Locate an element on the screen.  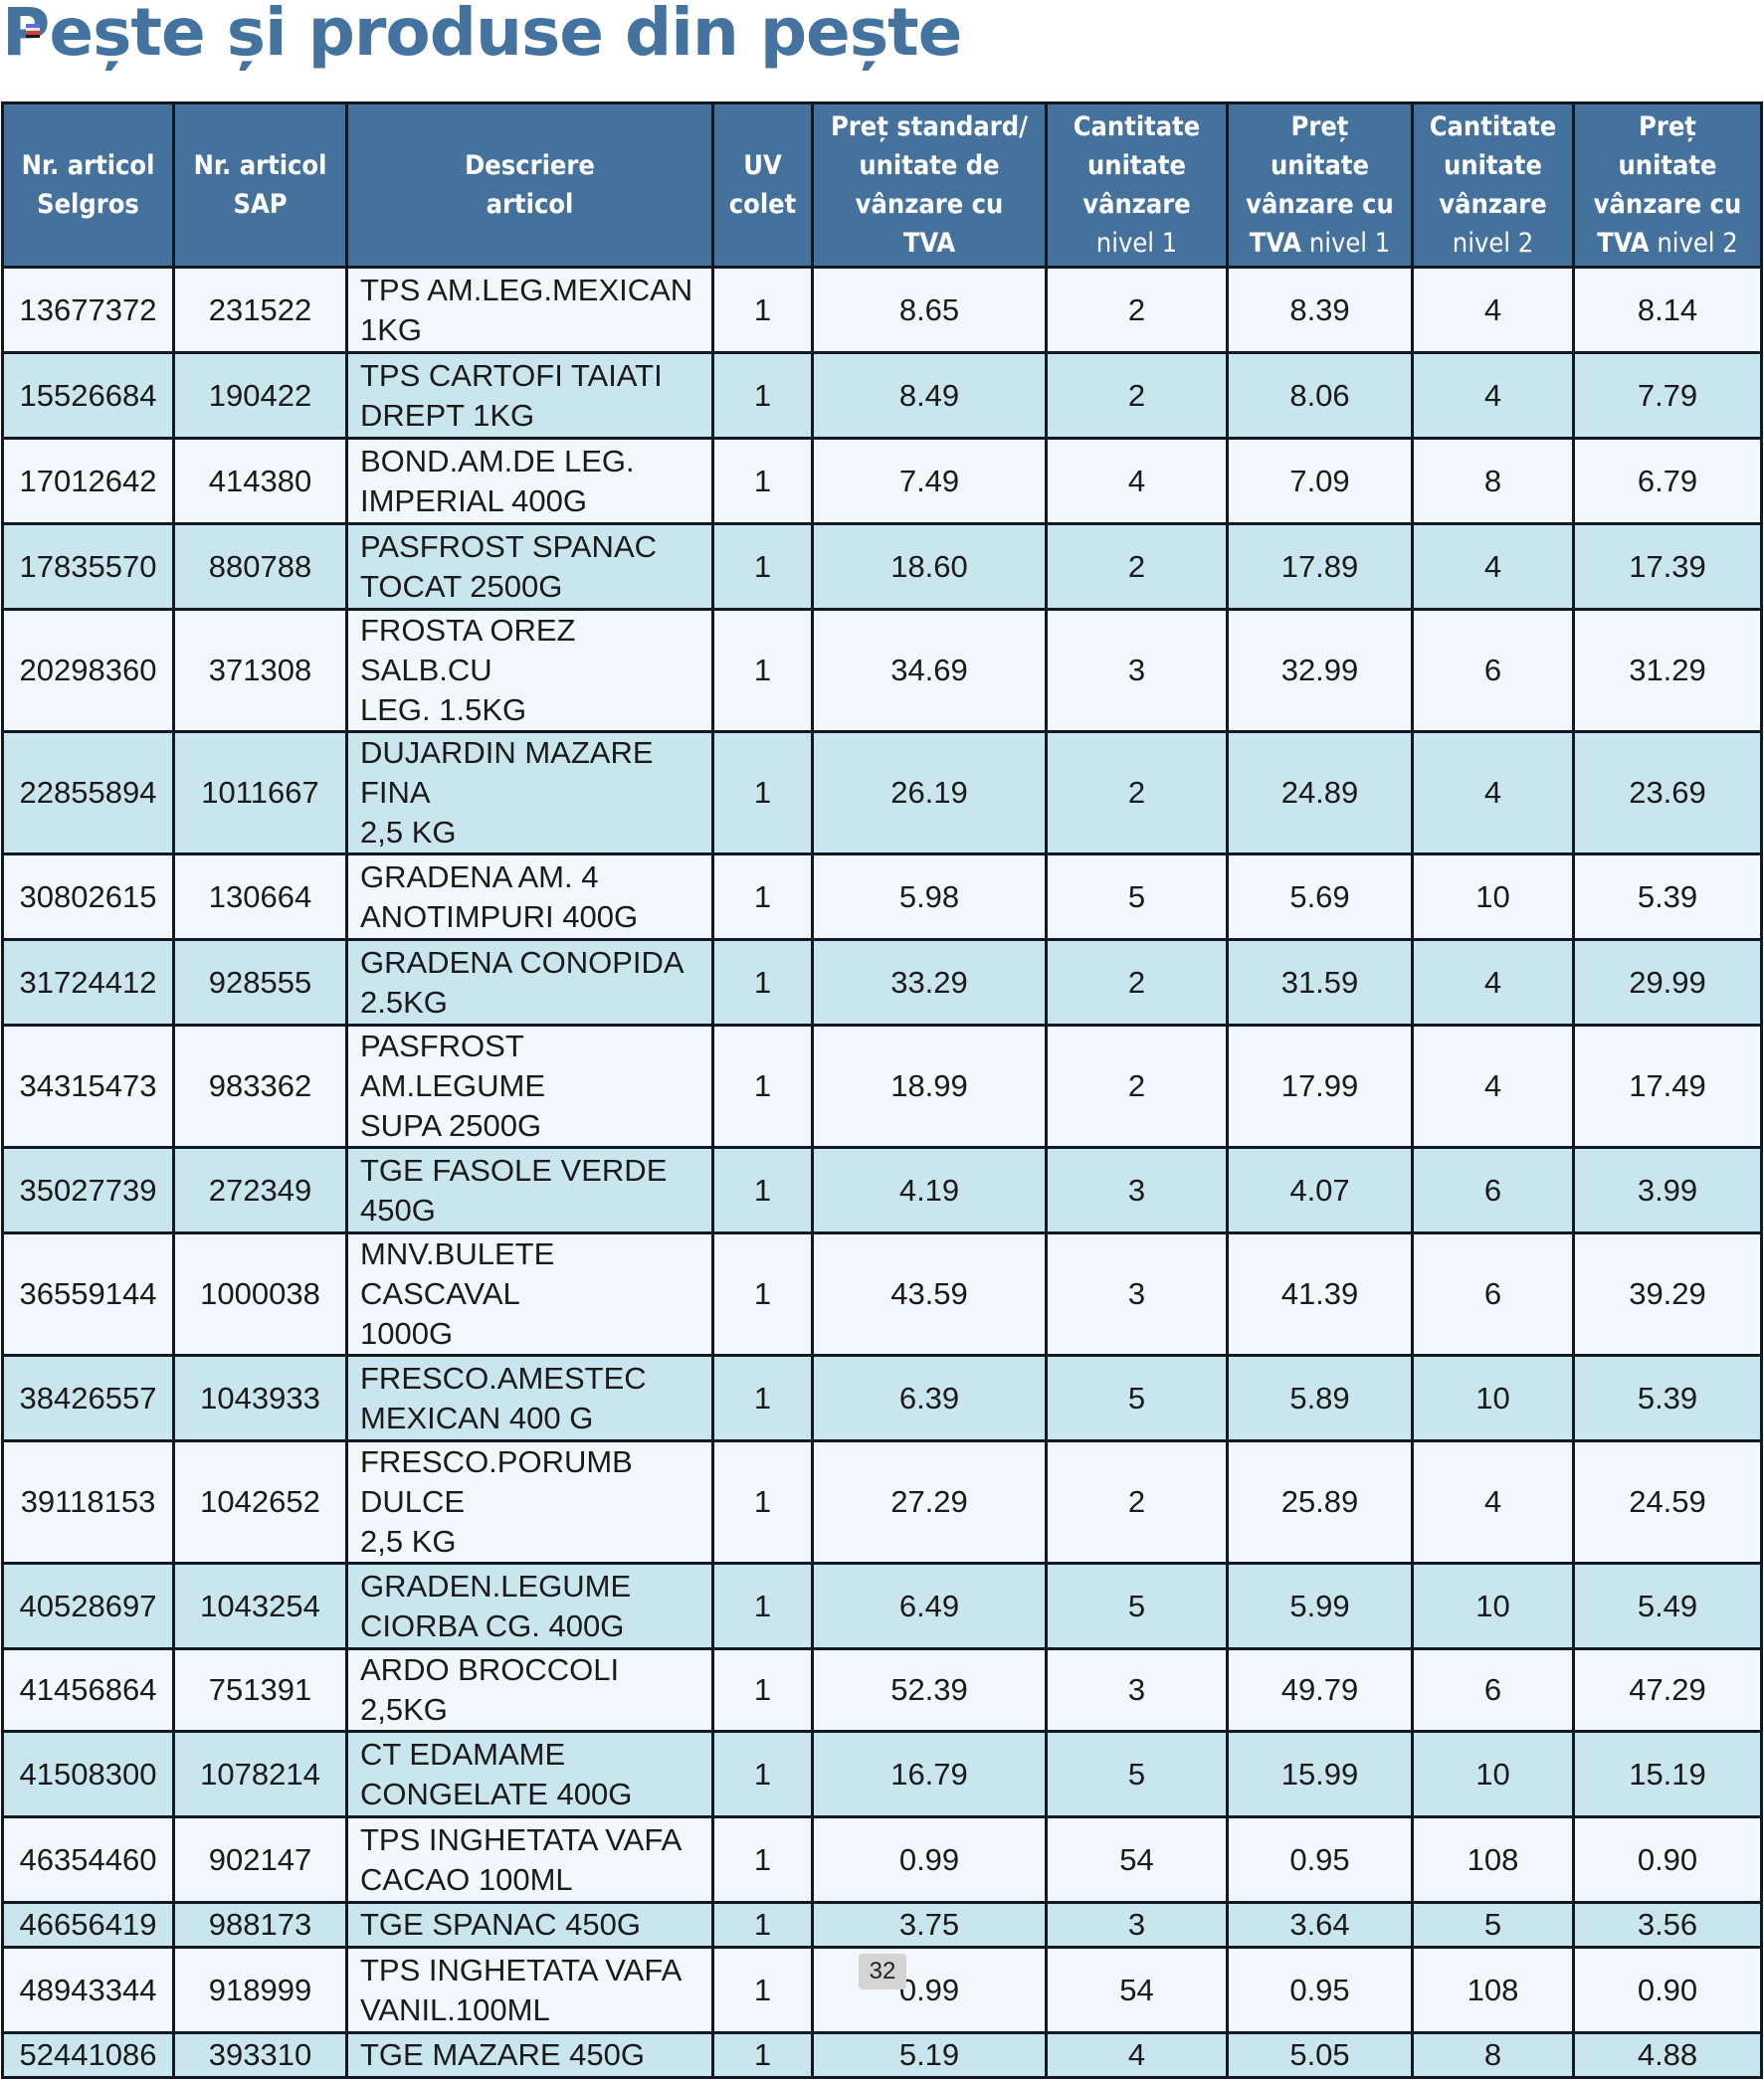
col-header-price1: Preț unitate vânzare cu TVA nivel 1 is located at coordinates (1320, 185).